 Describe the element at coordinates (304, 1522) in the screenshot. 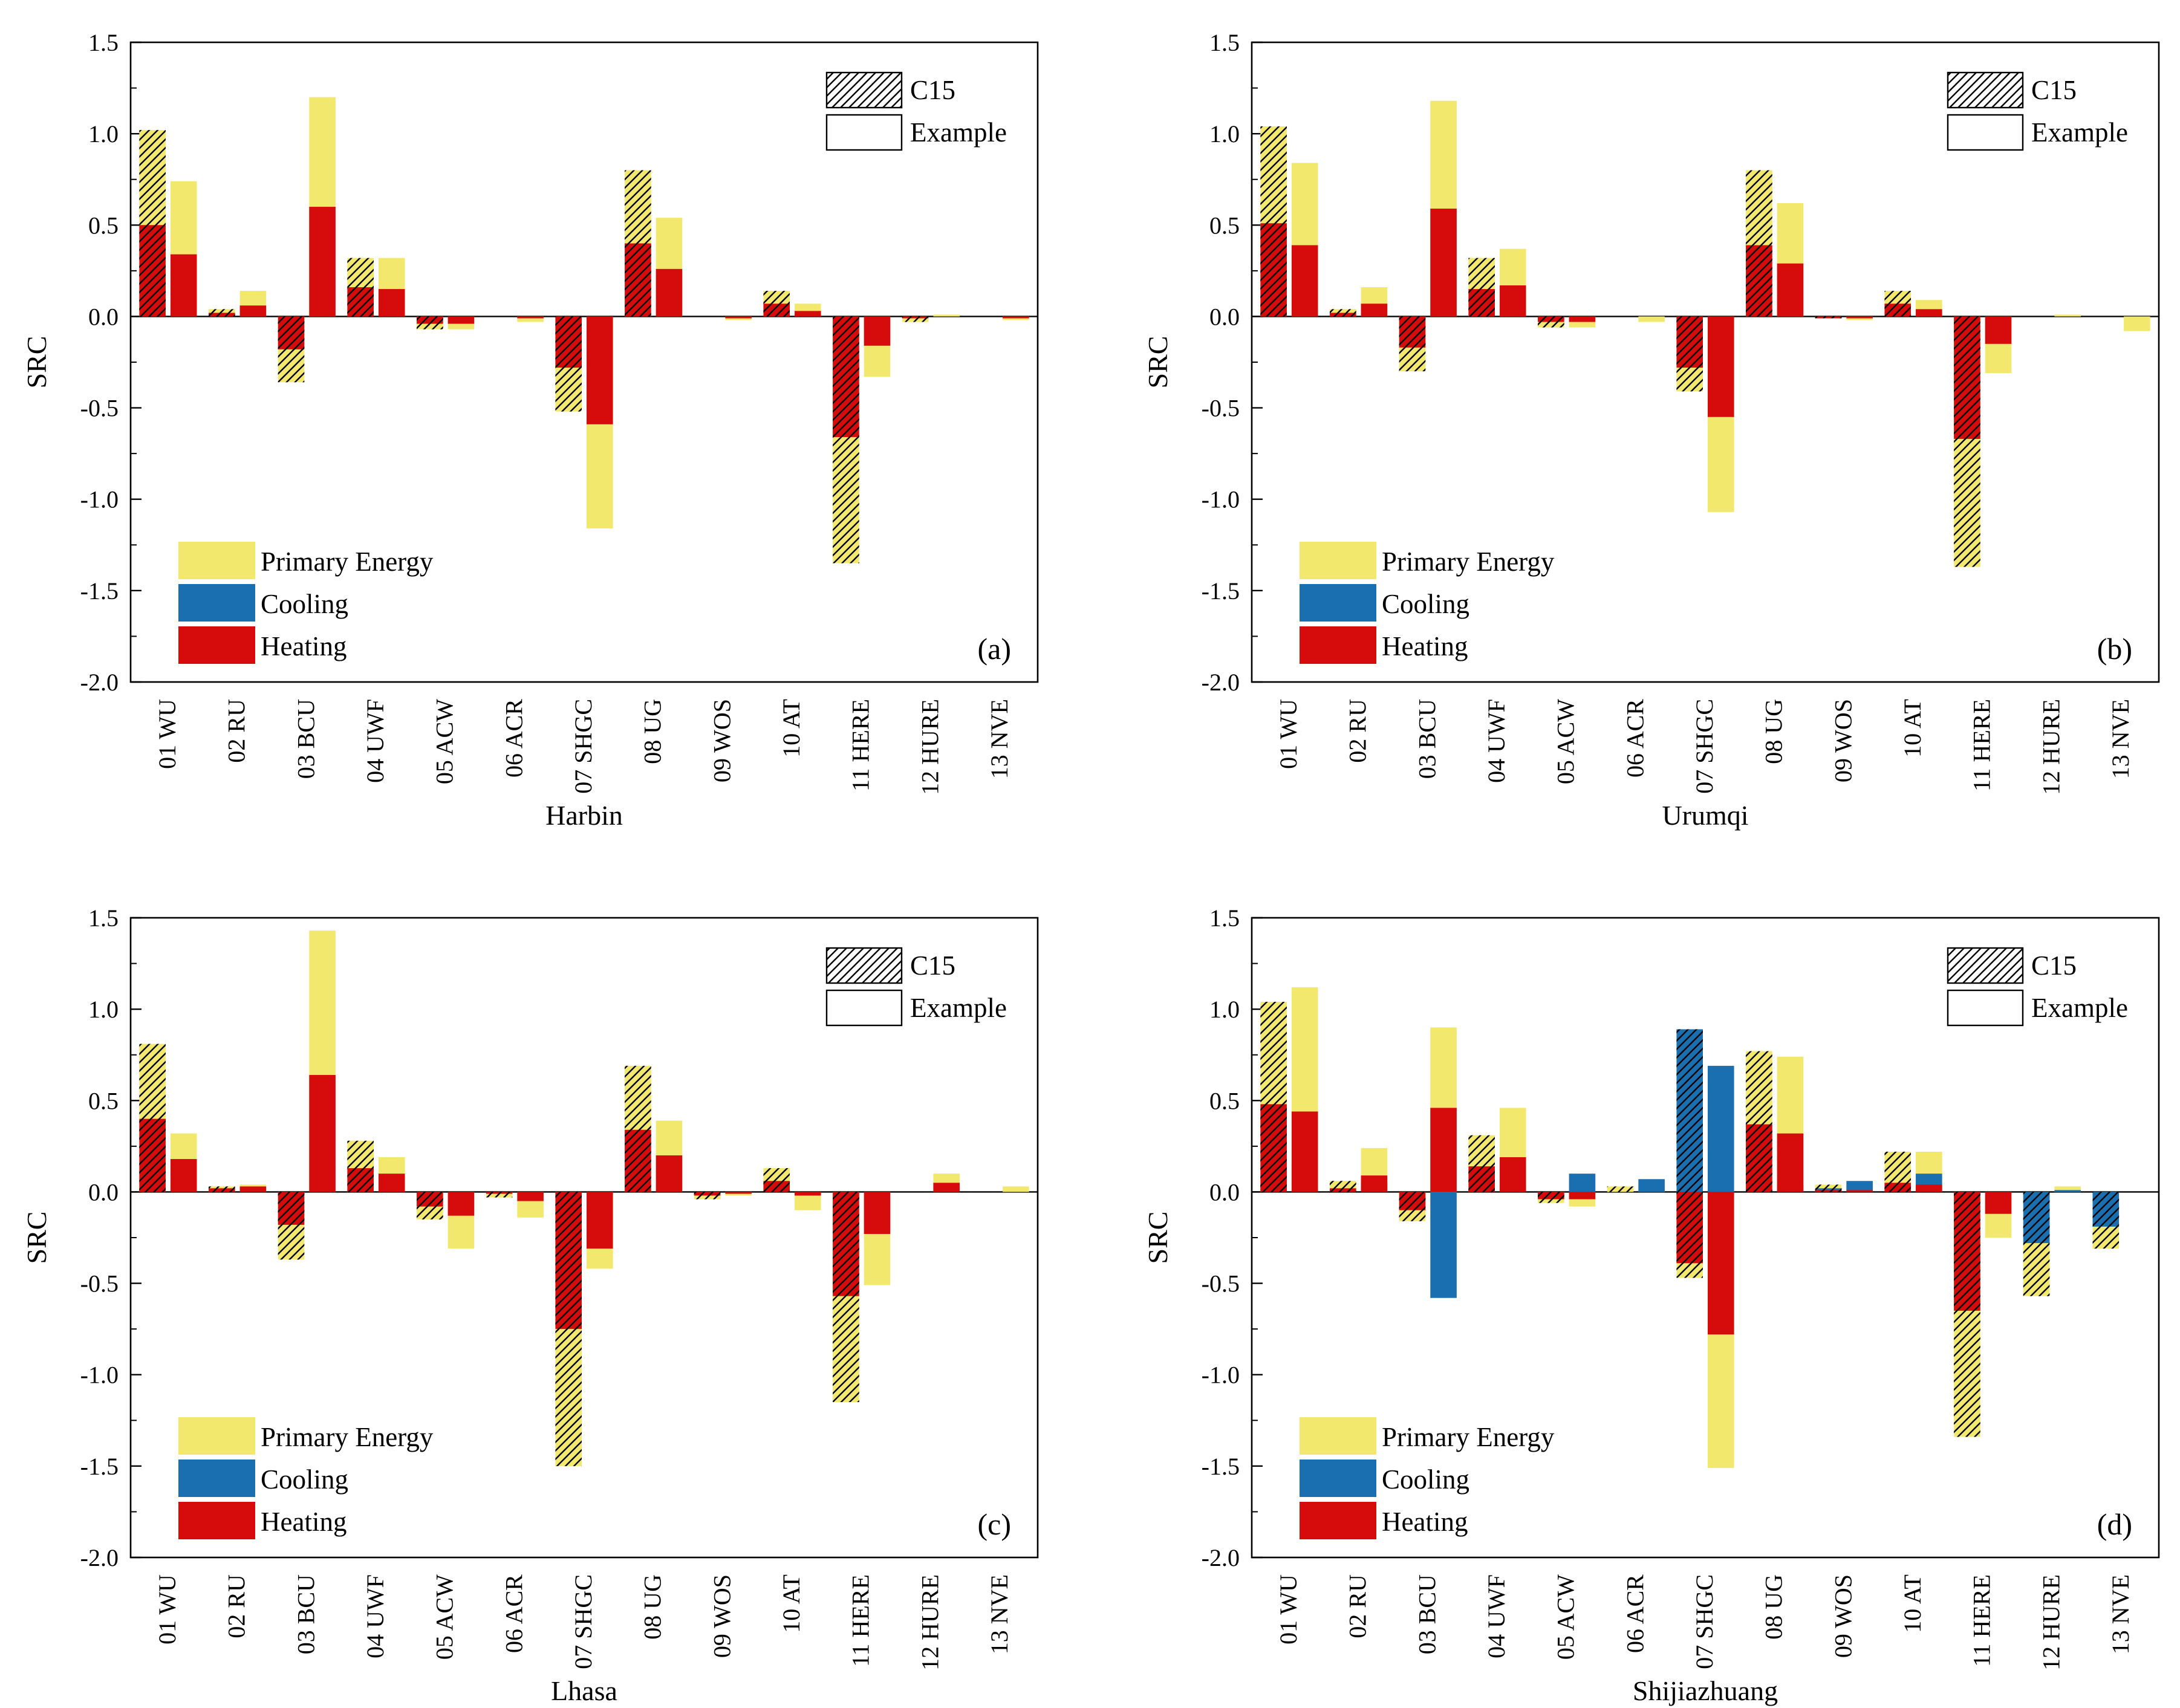

I see `legend-label: Heating` at that location.